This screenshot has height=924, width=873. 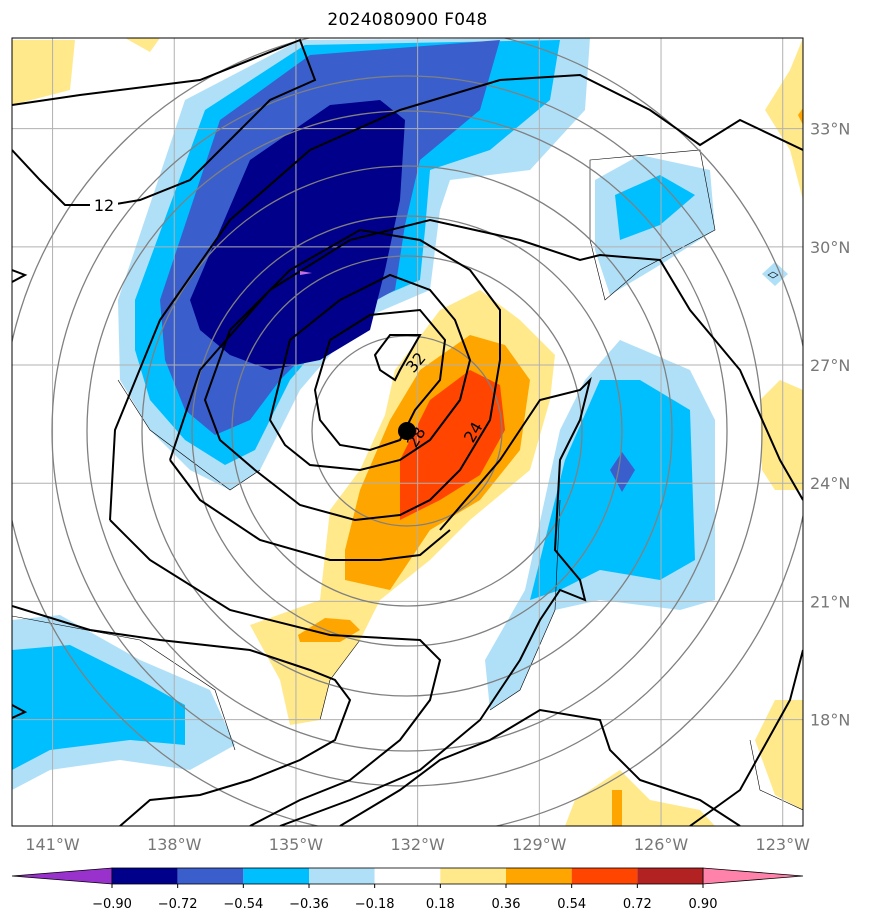 What do you see at coordinates (655, 207) in the screenshot?
I see `filled-region-sky-blue-ne` at bounding box center [655, 207].